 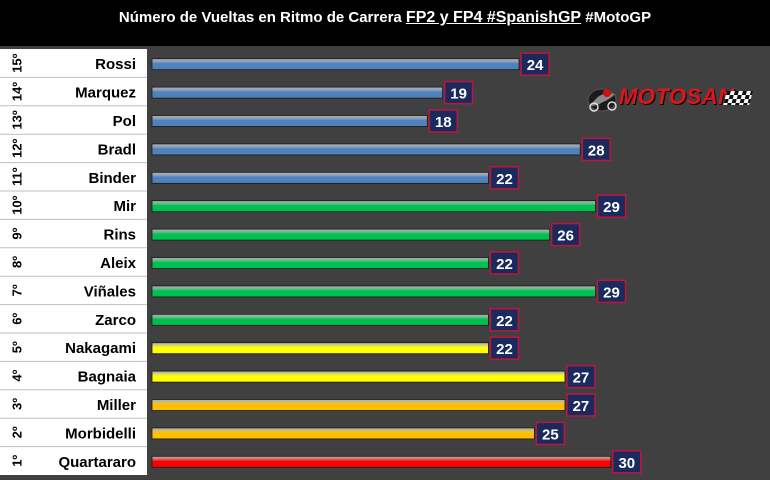 What do you see at coordinates (97, 462) in the screenshot?
I see `rider-name: Quartararo` at bounding box center [97, 462].